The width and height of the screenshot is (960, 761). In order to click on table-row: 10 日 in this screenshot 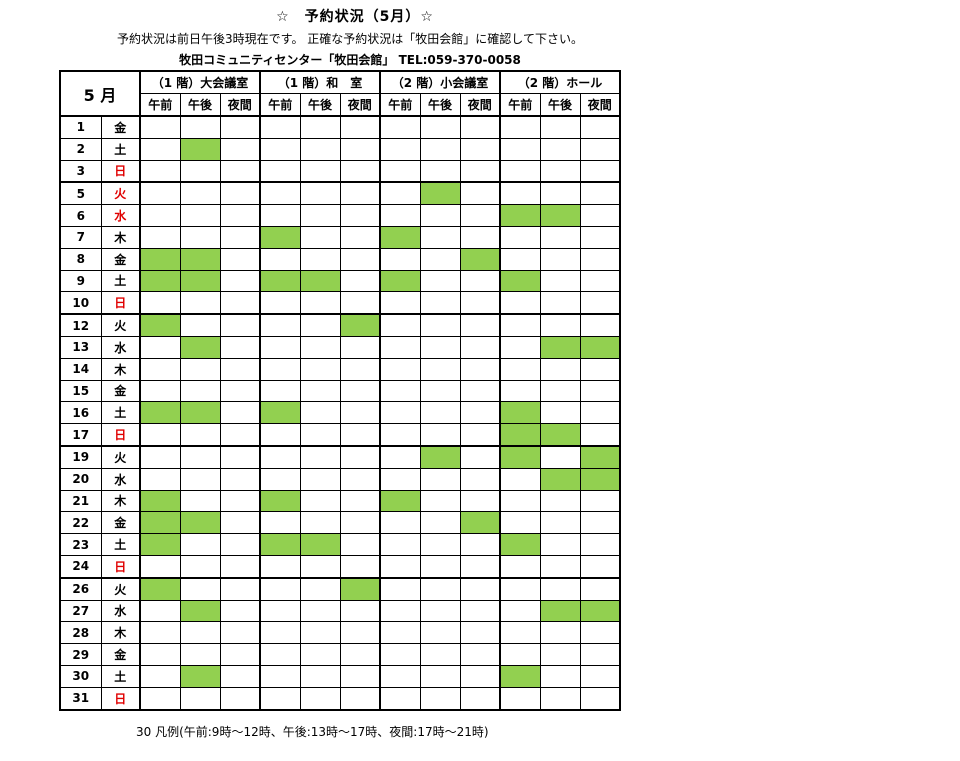, I will do `click(340, 303)`.